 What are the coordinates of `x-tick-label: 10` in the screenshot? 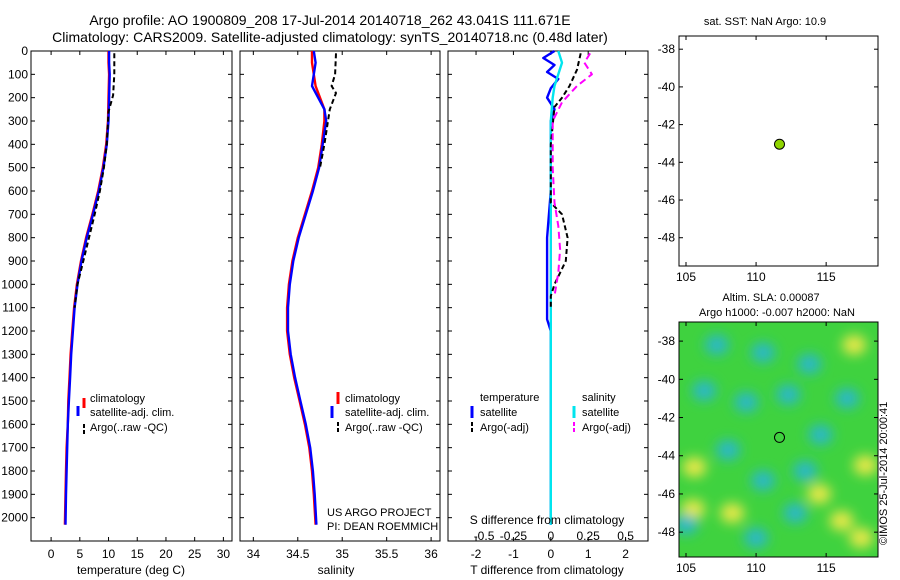 It's located at (109, 554).